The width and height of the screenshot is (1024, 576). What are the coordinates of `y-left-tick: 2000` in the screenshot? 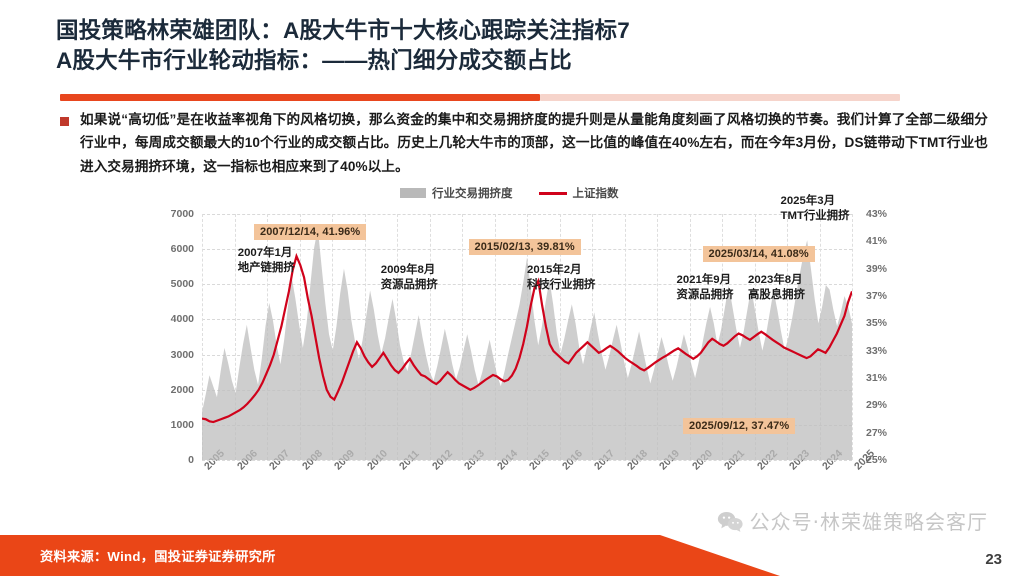 It's located at (182, 389).